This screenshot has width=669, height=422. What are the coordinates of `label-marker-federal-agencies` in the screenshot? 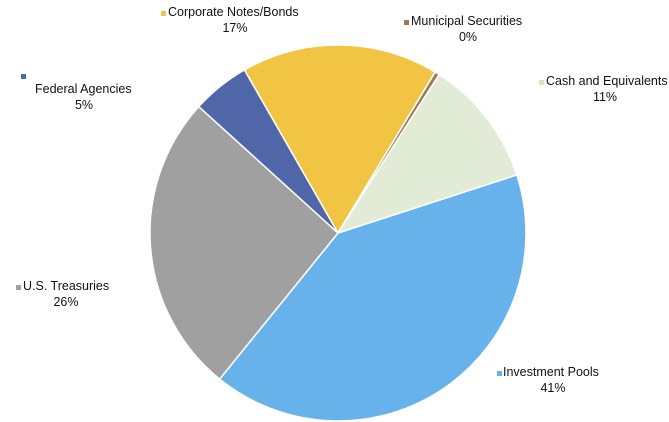 It's located at (23, 76).